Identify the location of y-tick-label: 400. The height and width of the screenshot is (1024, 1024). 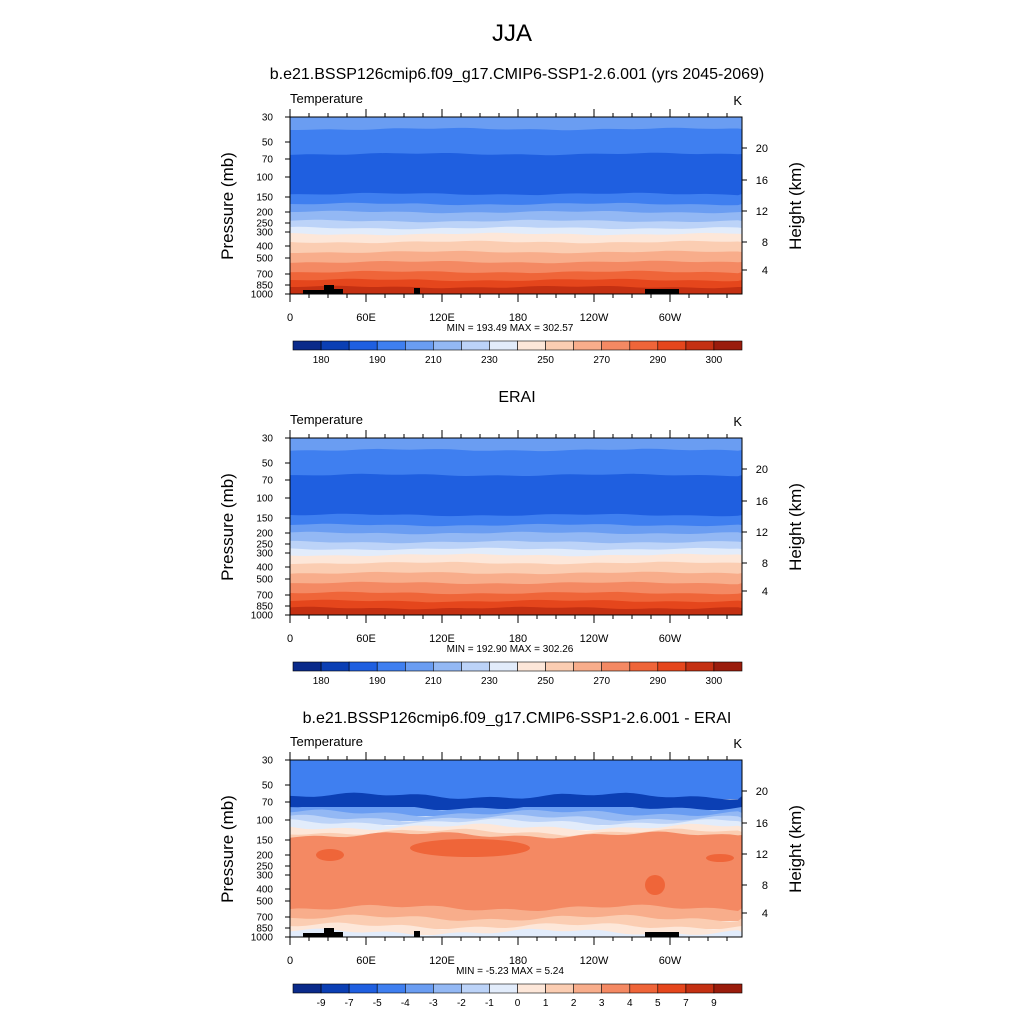
(264, 568).